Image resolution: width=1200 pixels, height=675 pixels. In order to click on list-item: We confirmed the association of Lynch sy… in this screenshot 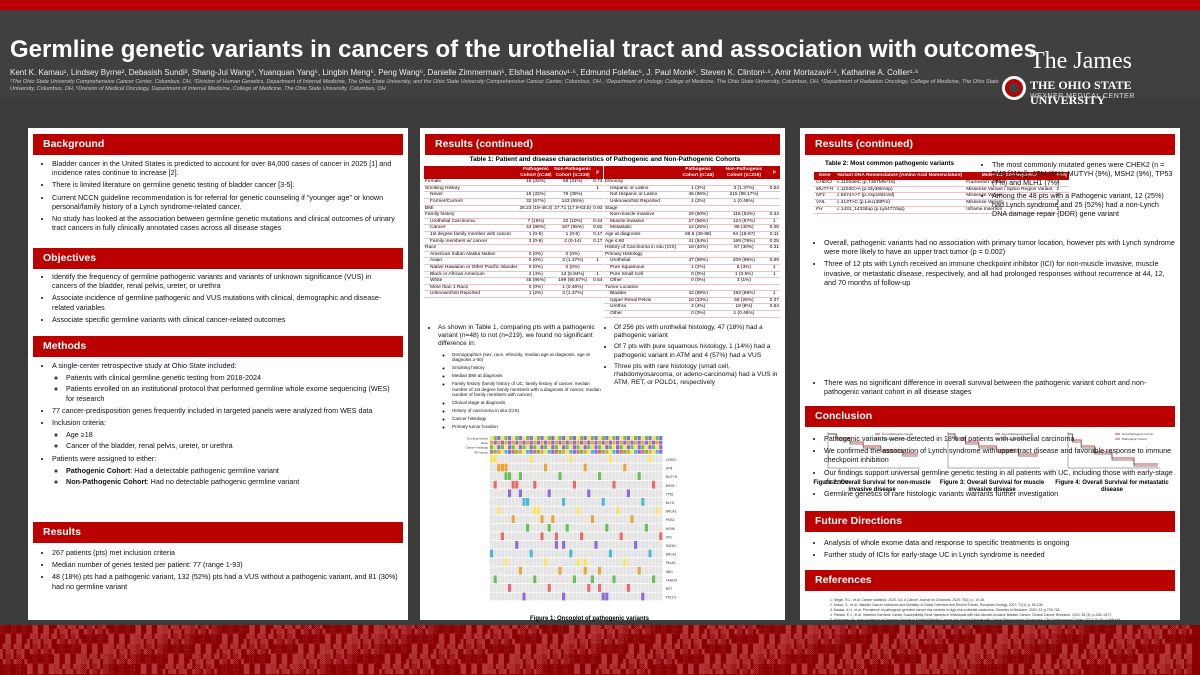, I will do `click(999, 455)`.